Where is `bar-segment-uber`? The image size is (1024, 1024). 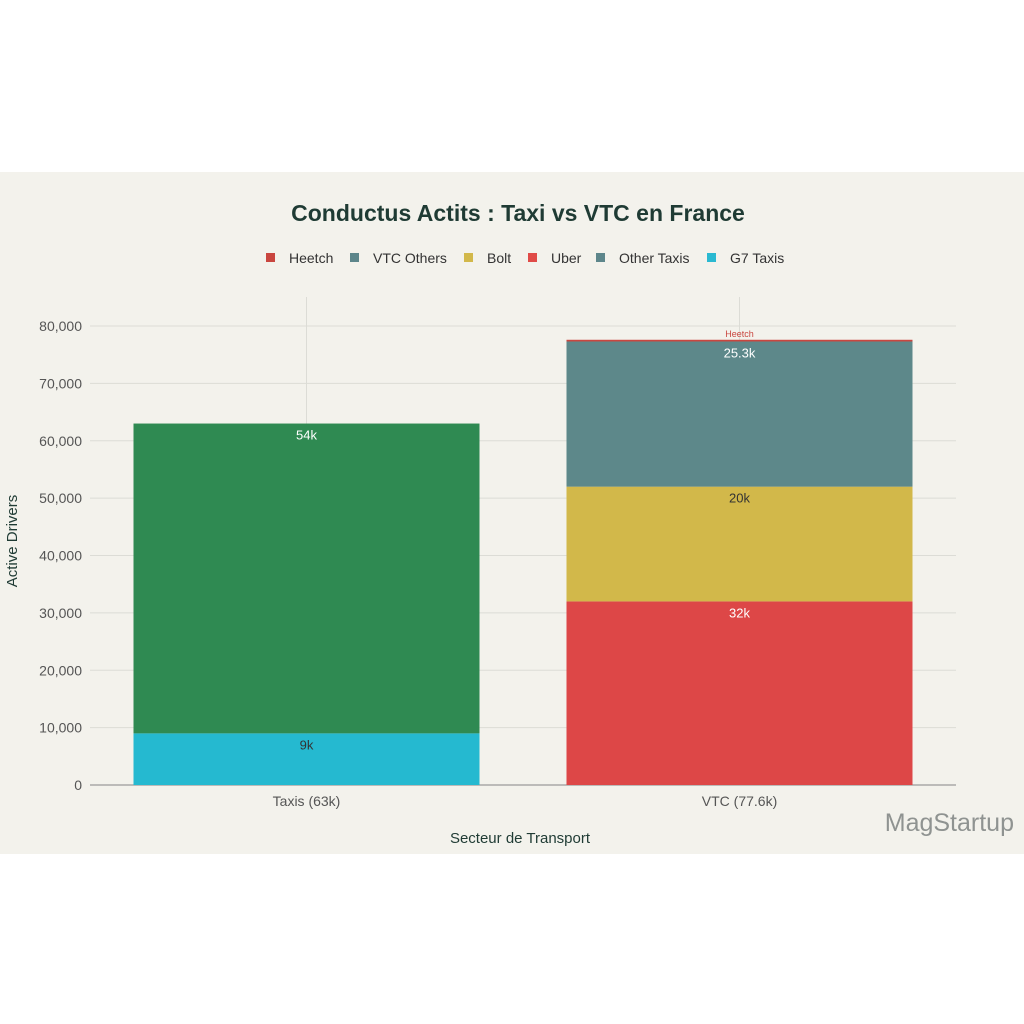
bar-segment-uber is located at coordinates (739, 693).